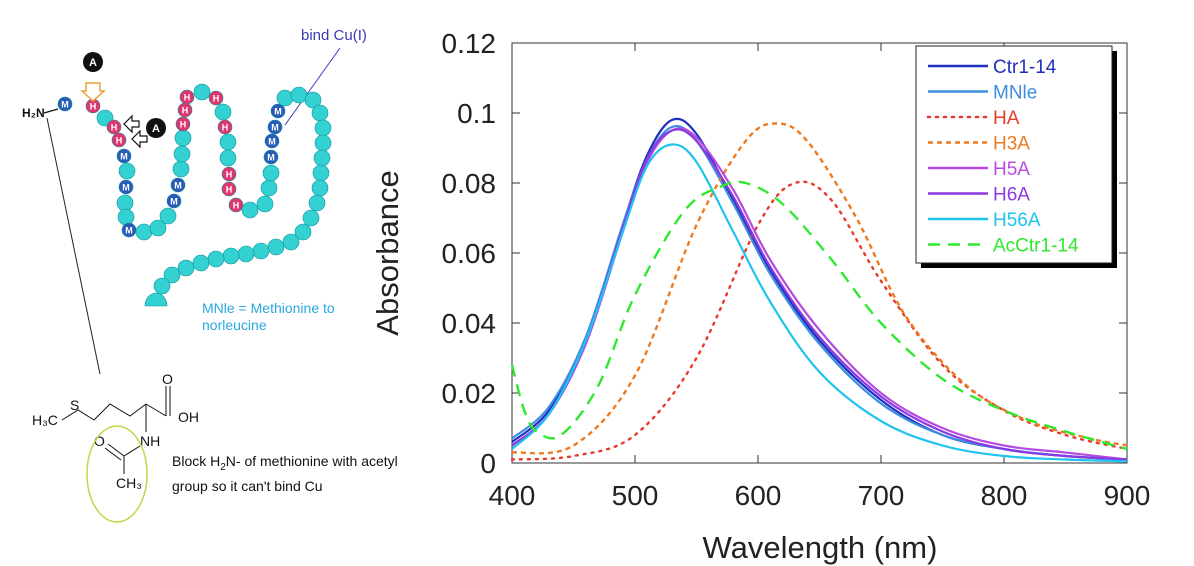 This screenshot has height=566, width=1194. What do you see at coordinates (387, 252) in the screenshot?
I see `y-axis-label: Absorbance` at bounding box center [387, 252].